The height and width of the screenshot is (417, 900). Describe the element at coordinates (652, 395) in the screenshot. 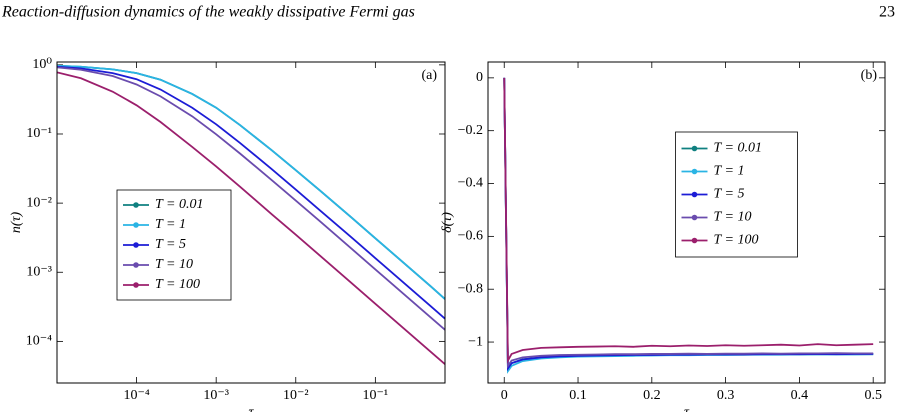

I see `x-tick-label: 0.2` at that location.